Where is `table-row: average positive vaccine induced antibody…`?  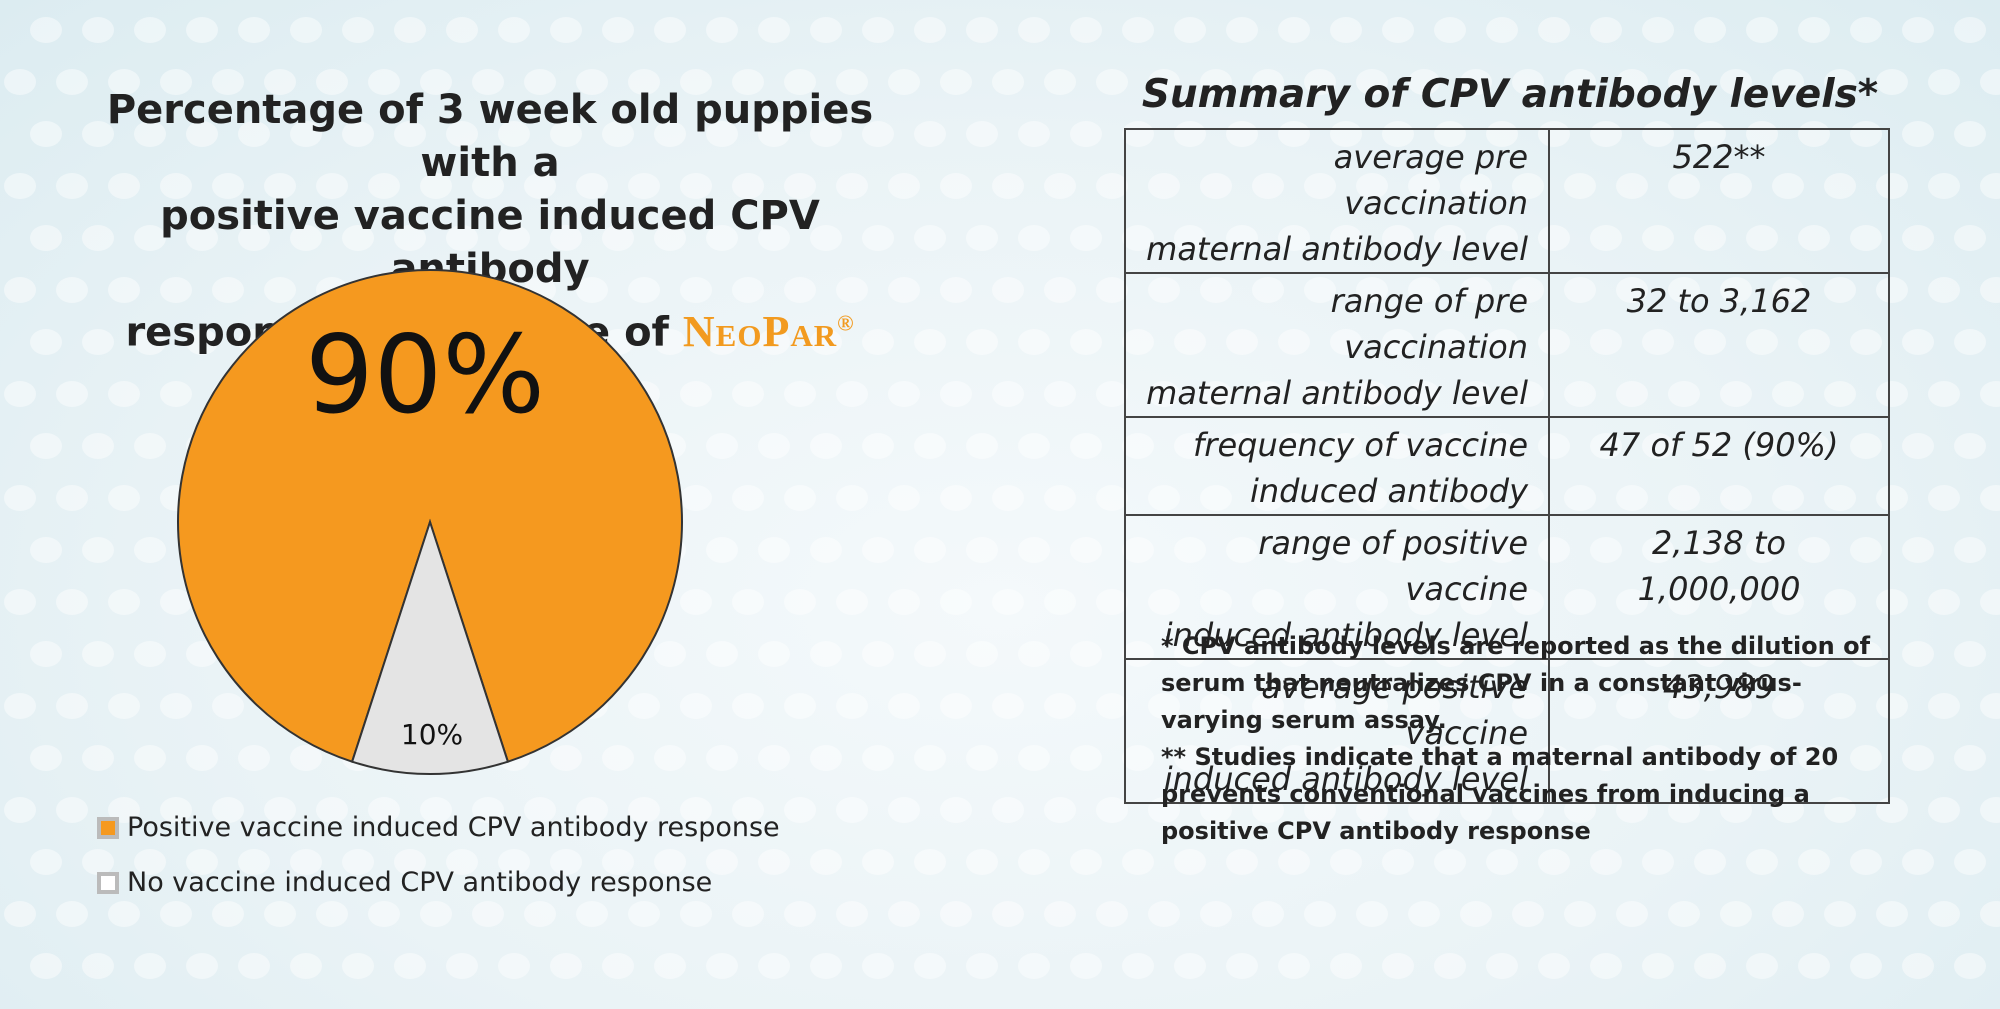 table-row: average positive vaccine induced antibody… is located at coordinates (1507, 731).